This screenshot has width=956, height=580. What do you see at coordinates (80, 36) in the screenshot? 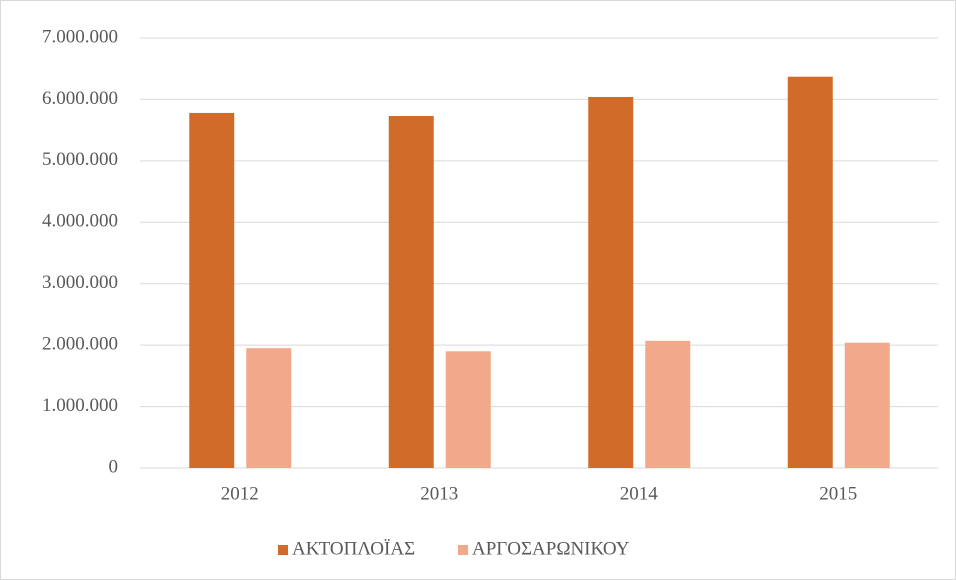
I see `y-tick-label: 7.000.000` at bounding box center [80, 36].